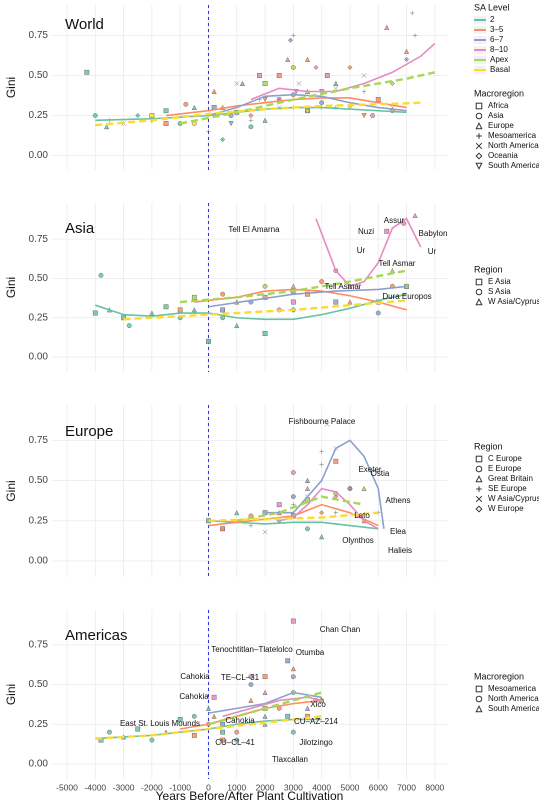 Image resolution: width=539 pixels, height=800 pixels. What do you see at coordinates (316, 742) in the screenshot?
I see `annotation: Jilotzingo` at bounding box center [316, 742].